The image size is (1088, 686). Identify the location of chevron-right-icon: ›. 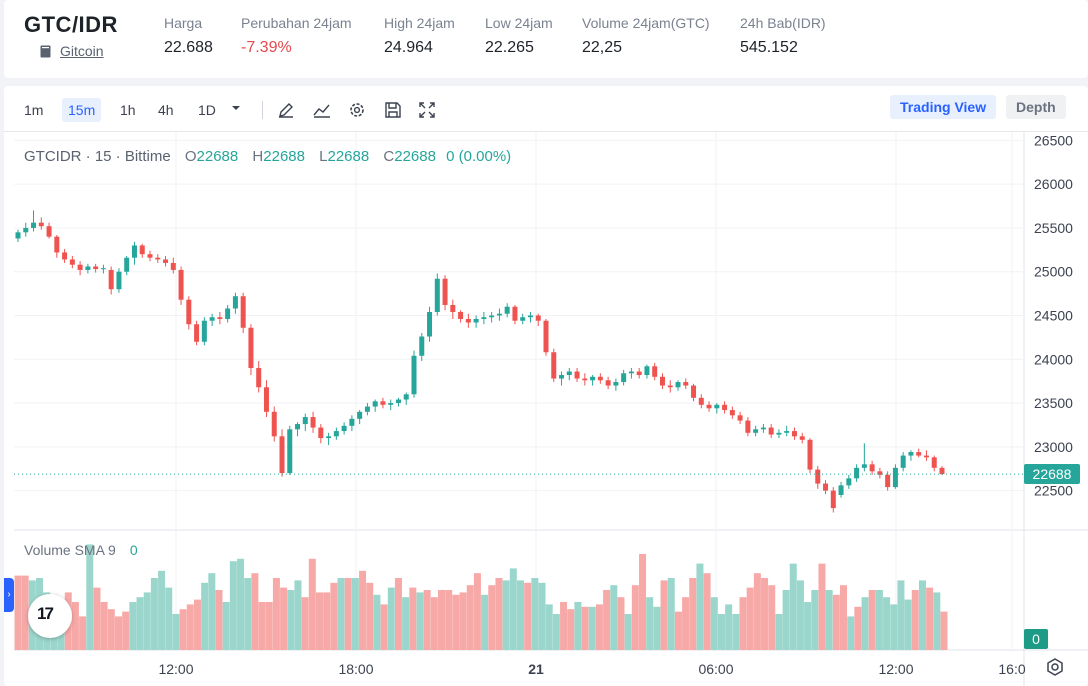
(9, 594).